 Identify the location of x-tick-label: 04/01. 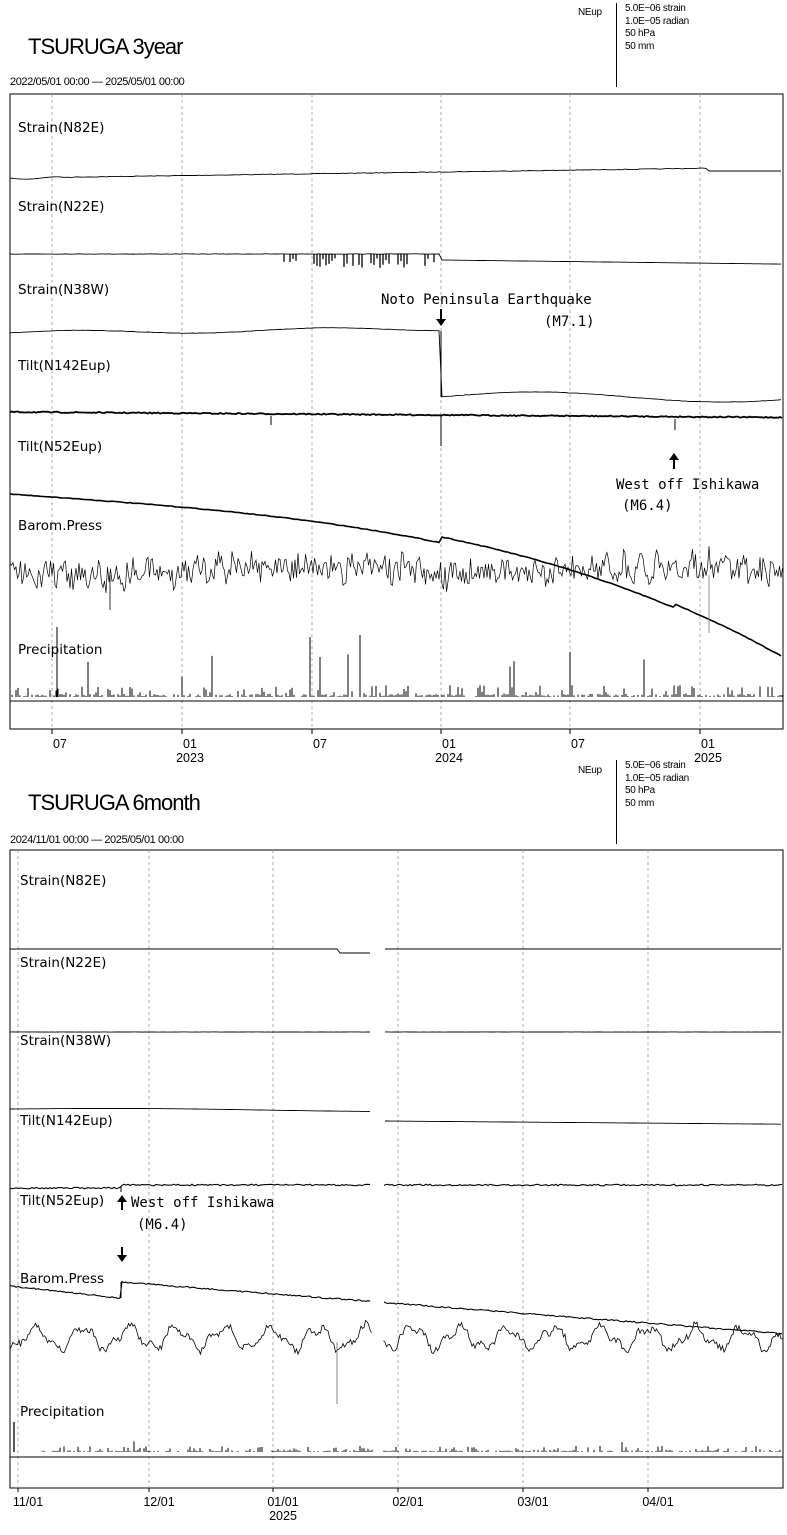
(657, 1502).